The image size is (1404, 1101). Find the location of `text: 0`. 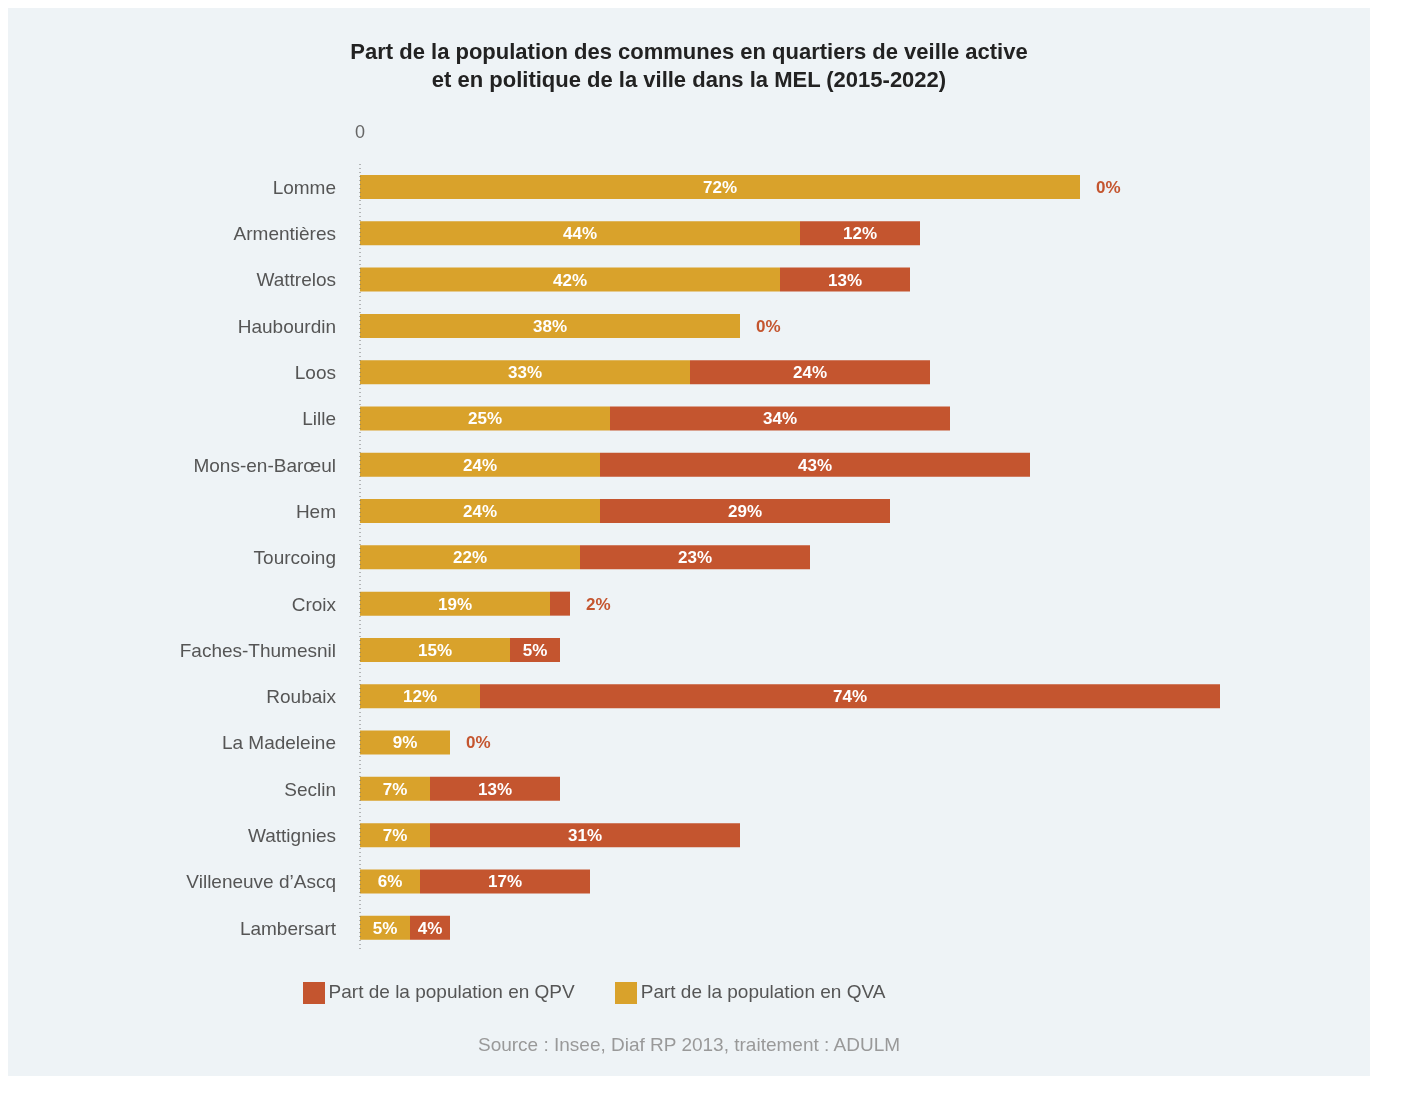

text: 0 is located at coordinates (360, 132).